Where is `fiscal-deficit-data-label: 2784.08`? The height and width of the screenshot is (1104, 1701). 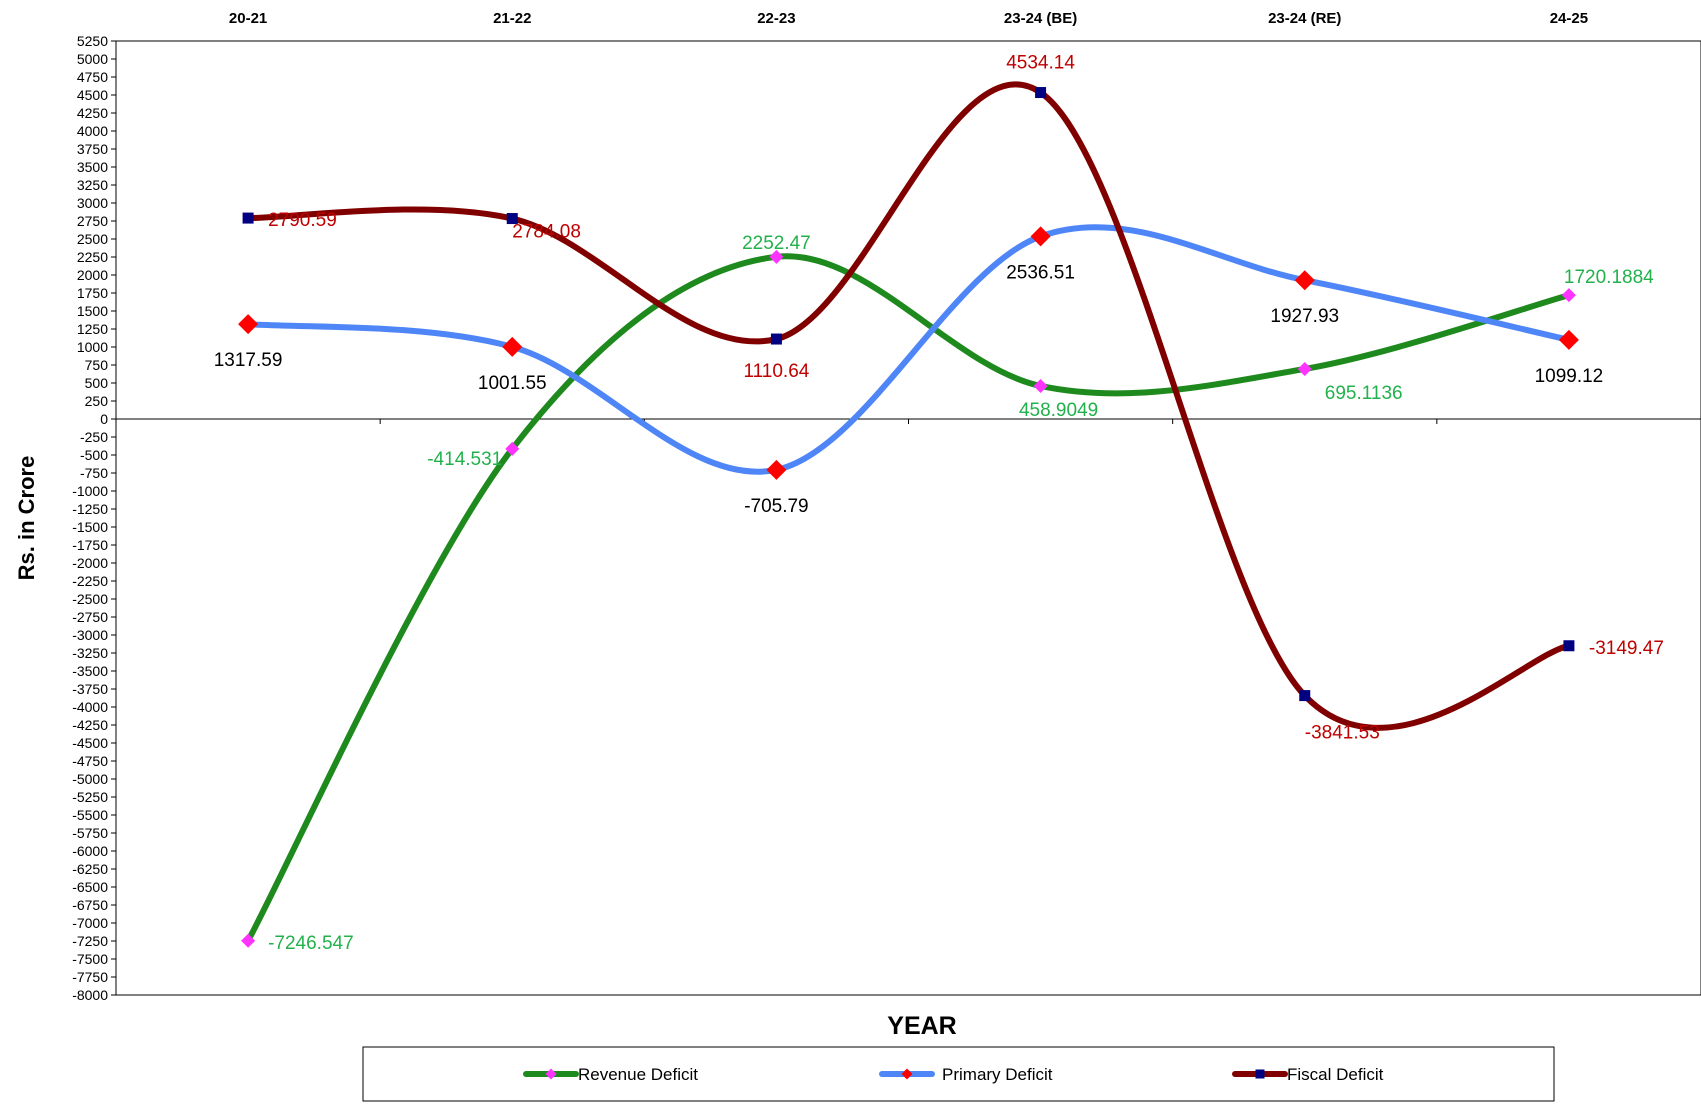
fiscal-deficit-data-label: 2784.08 is located at coordinates (546, 232).